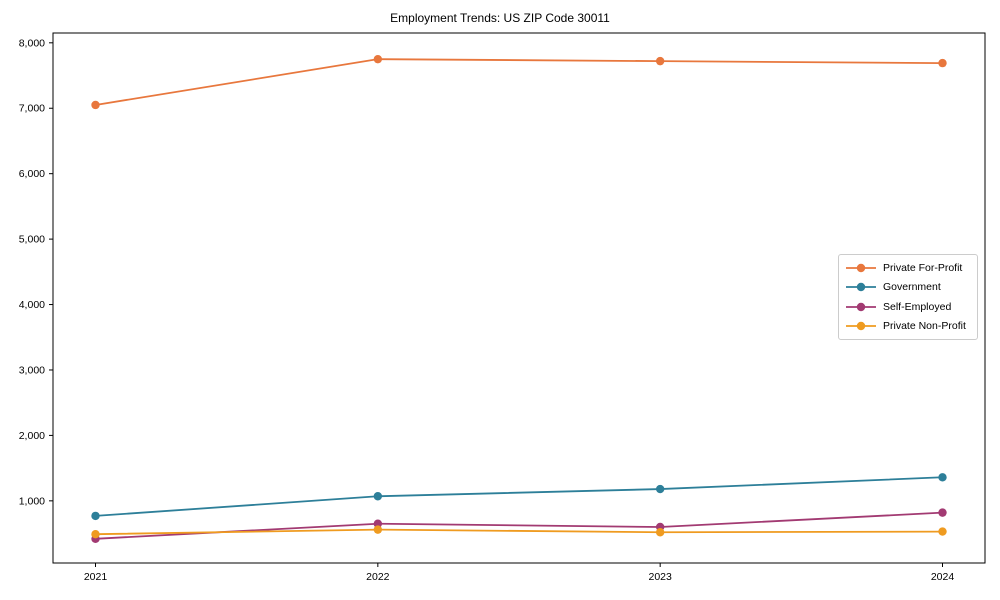 This screenshot has height=600, width=1000. Describe the element at coordinates (660, 577) in the screenshot. I see `x-tick-label: 2023` at that location.